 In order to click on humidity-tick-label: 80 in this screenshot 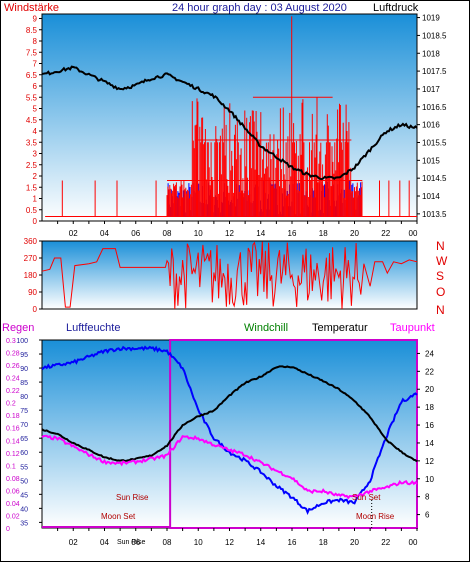, I will do `click(24, 397)`.